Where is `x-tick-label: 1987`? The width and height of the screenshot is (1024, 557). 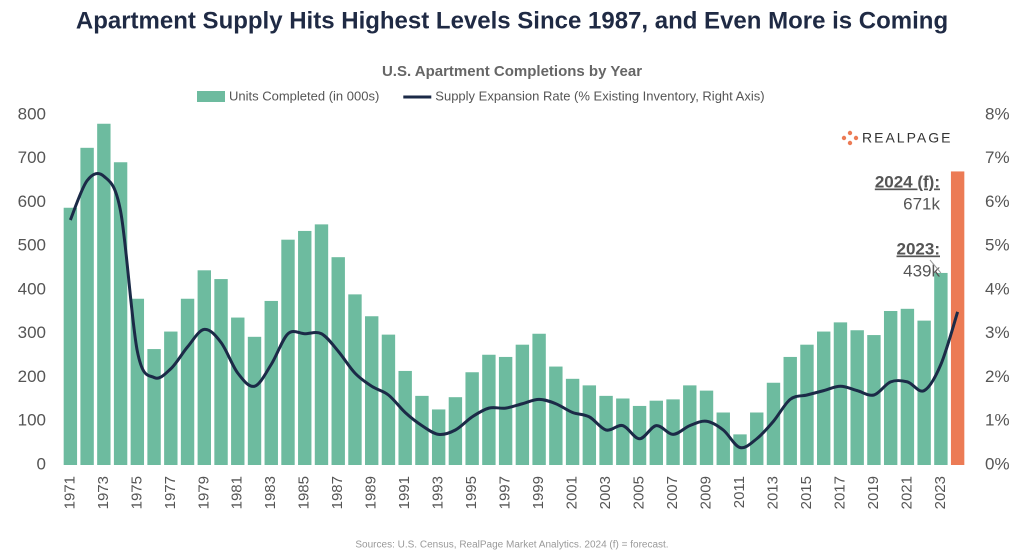 x-tick-label: 1987 is located at coordinates (337, 492).